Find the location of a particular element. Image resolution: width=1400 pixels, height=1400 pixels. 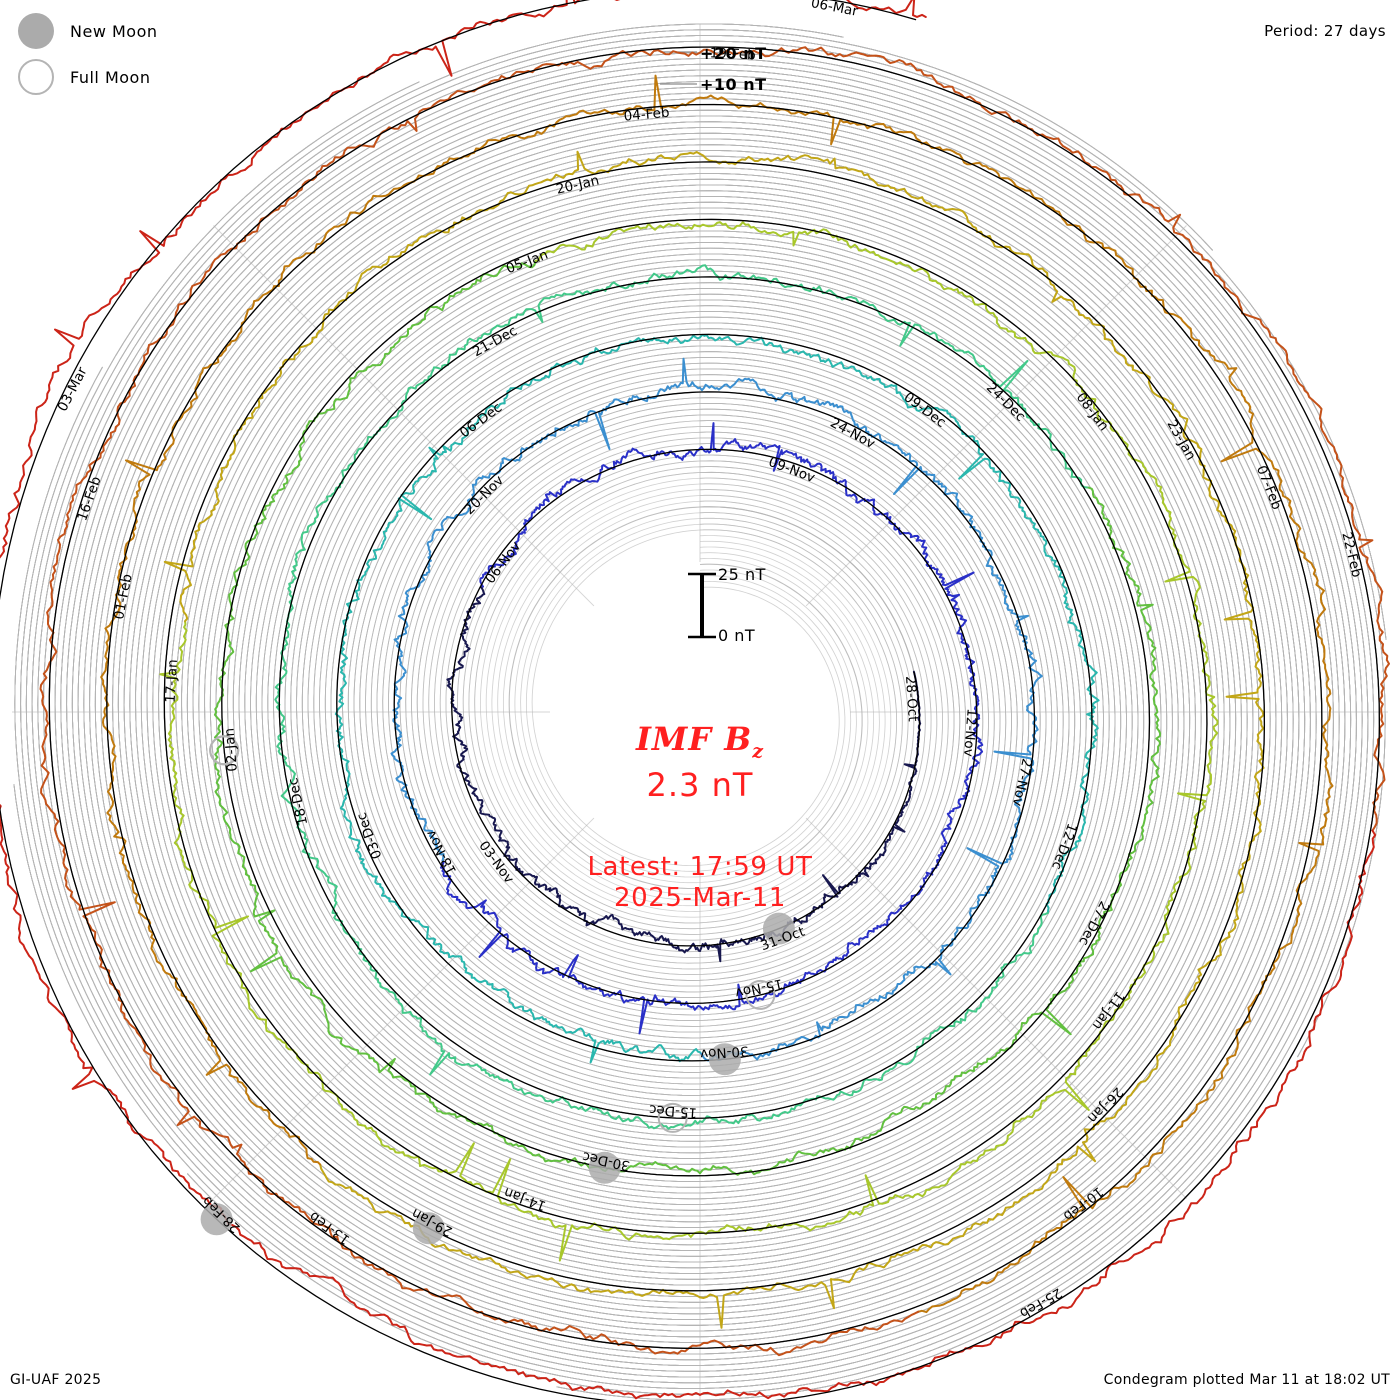

scalebar-label-top: 25 nT is located at coordinates (742, 574).